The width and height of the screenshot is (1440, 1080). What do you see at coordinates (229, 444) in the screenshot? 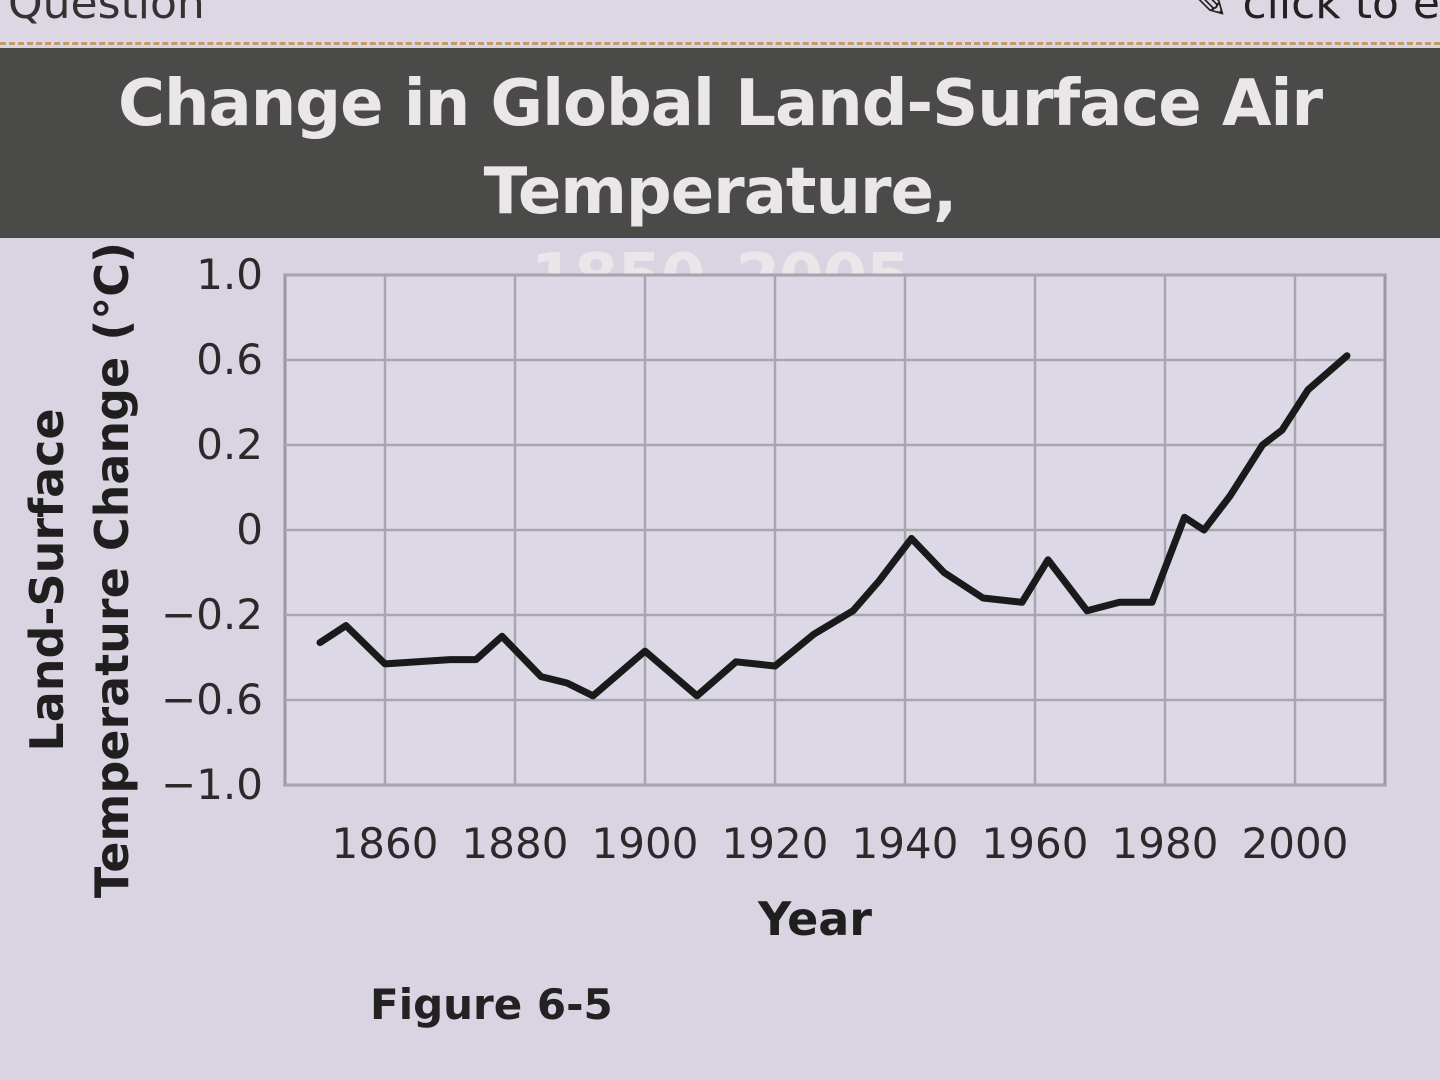
I see `y-tick-label: 0.2` at bounding box center [229, 444].